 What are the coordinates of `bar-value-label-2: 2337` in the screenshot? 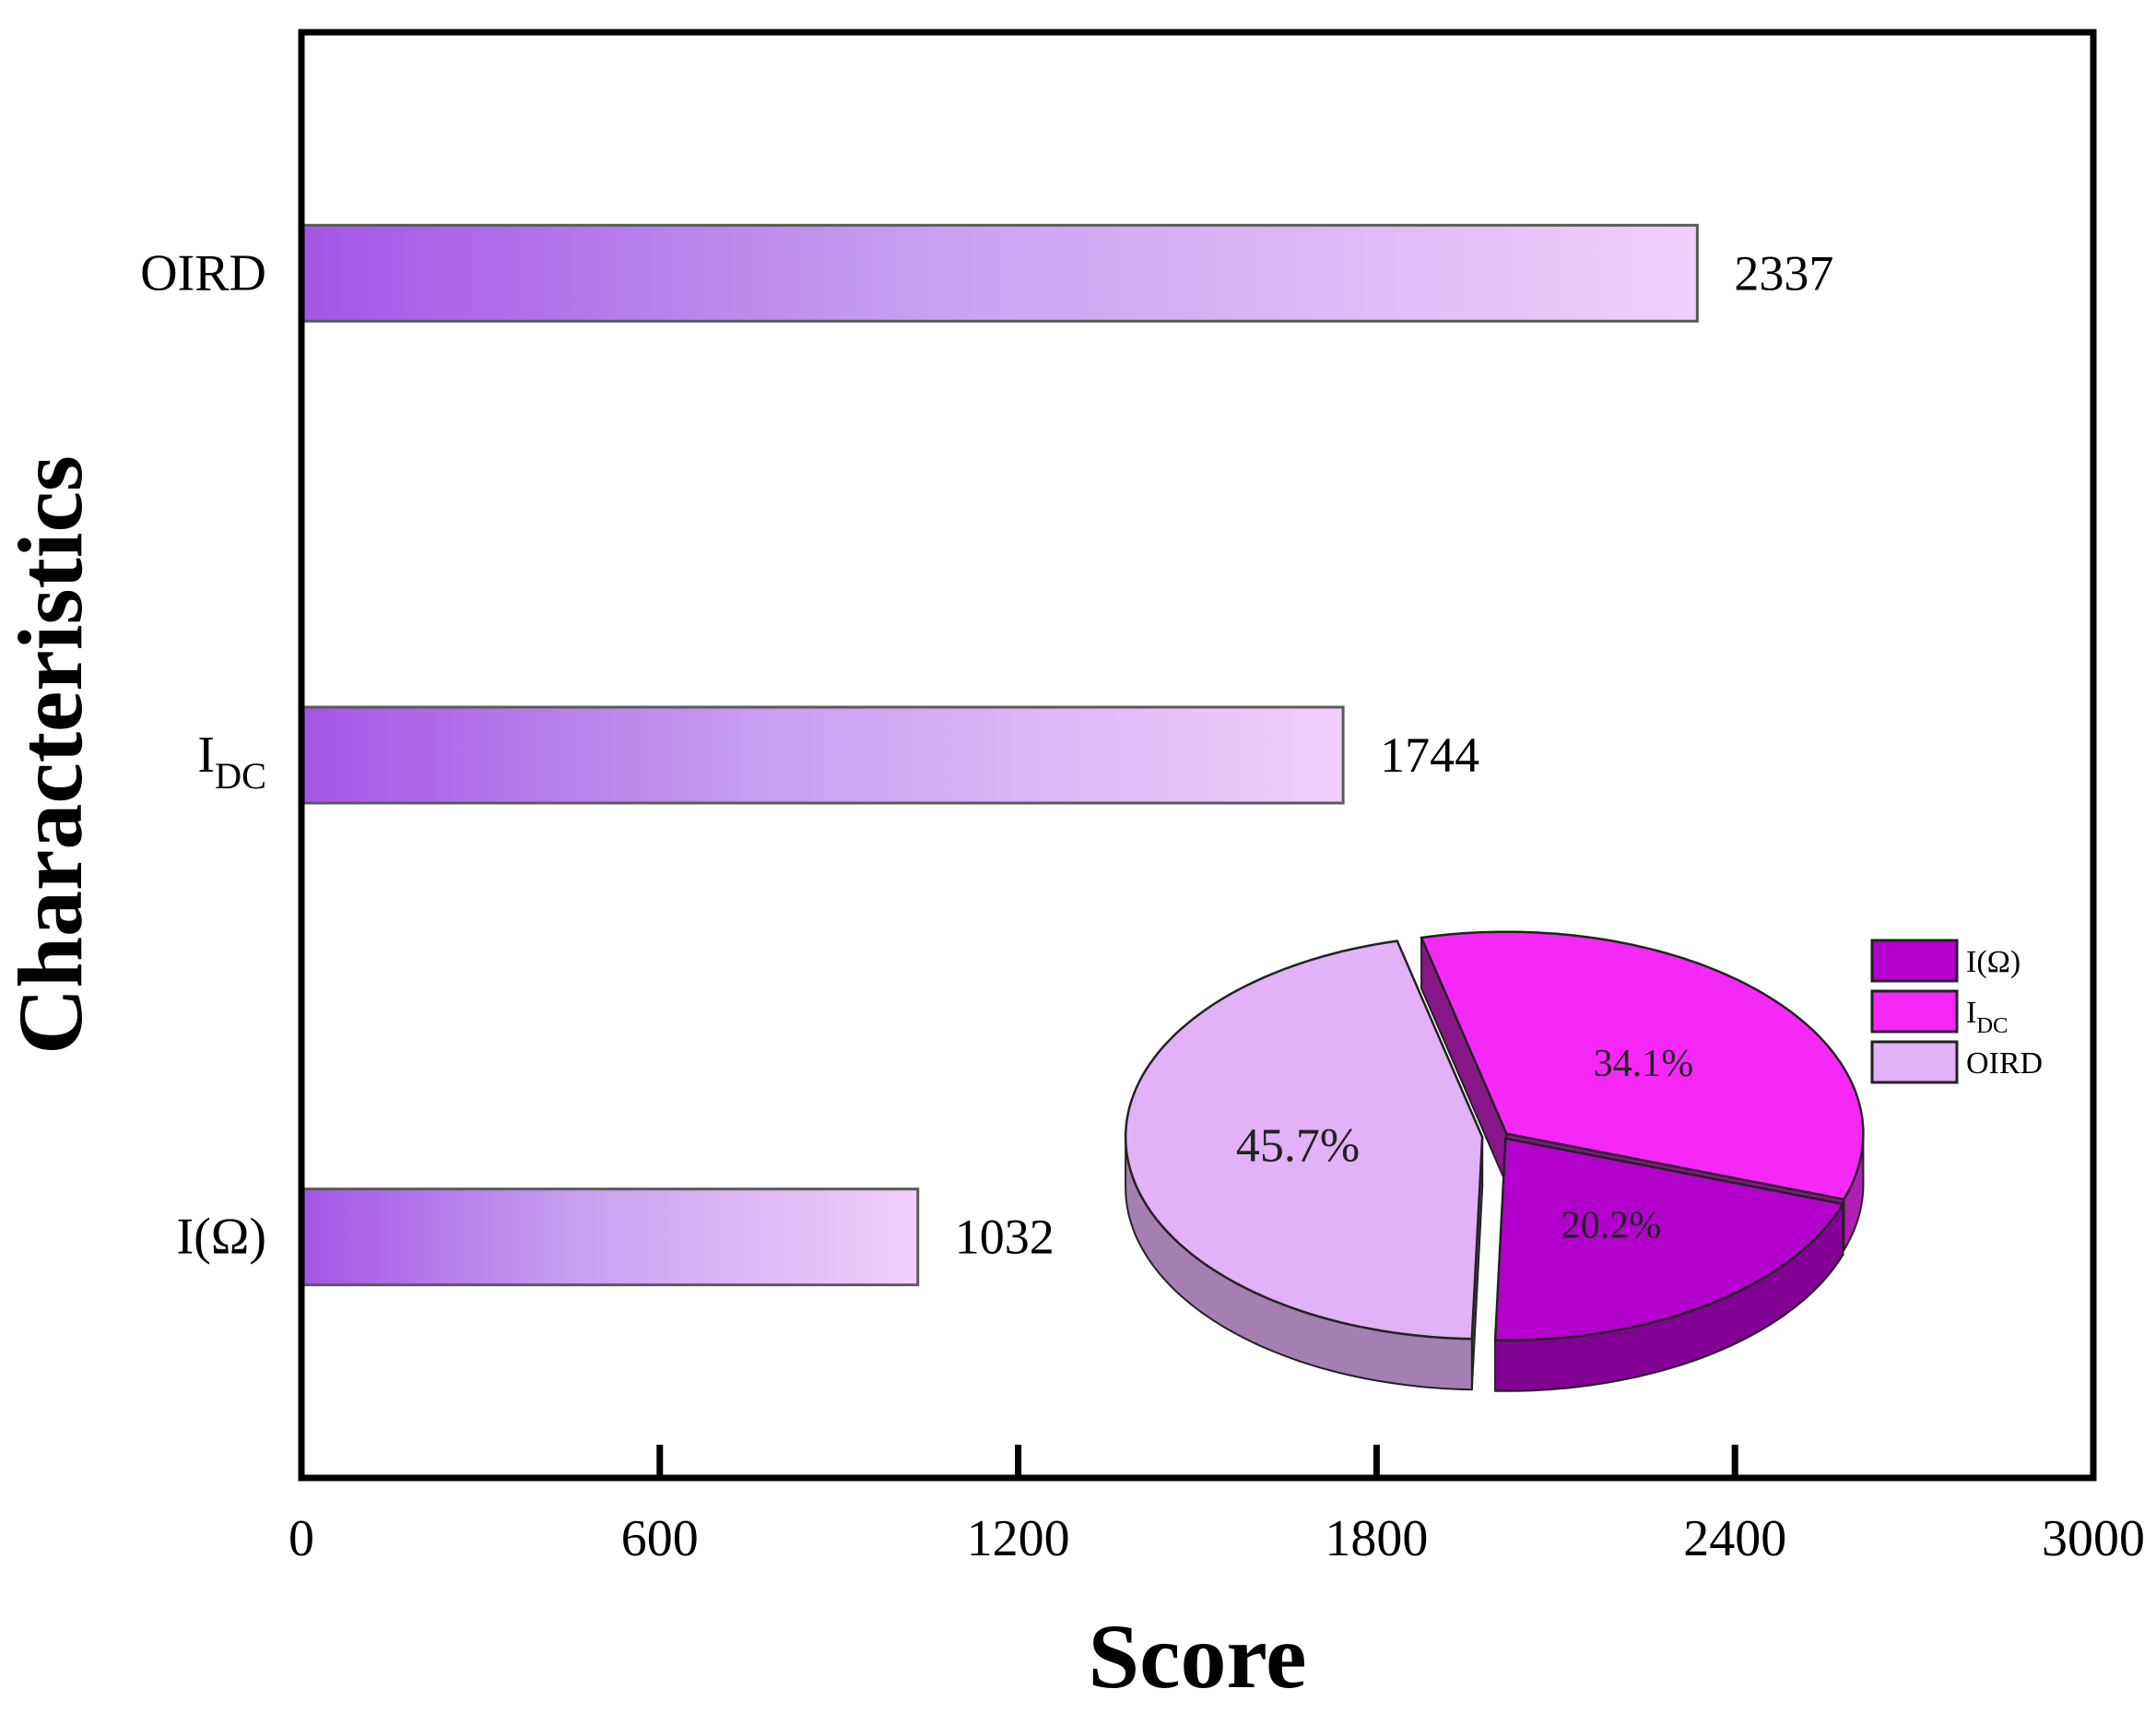 It's located at (1783, 273).